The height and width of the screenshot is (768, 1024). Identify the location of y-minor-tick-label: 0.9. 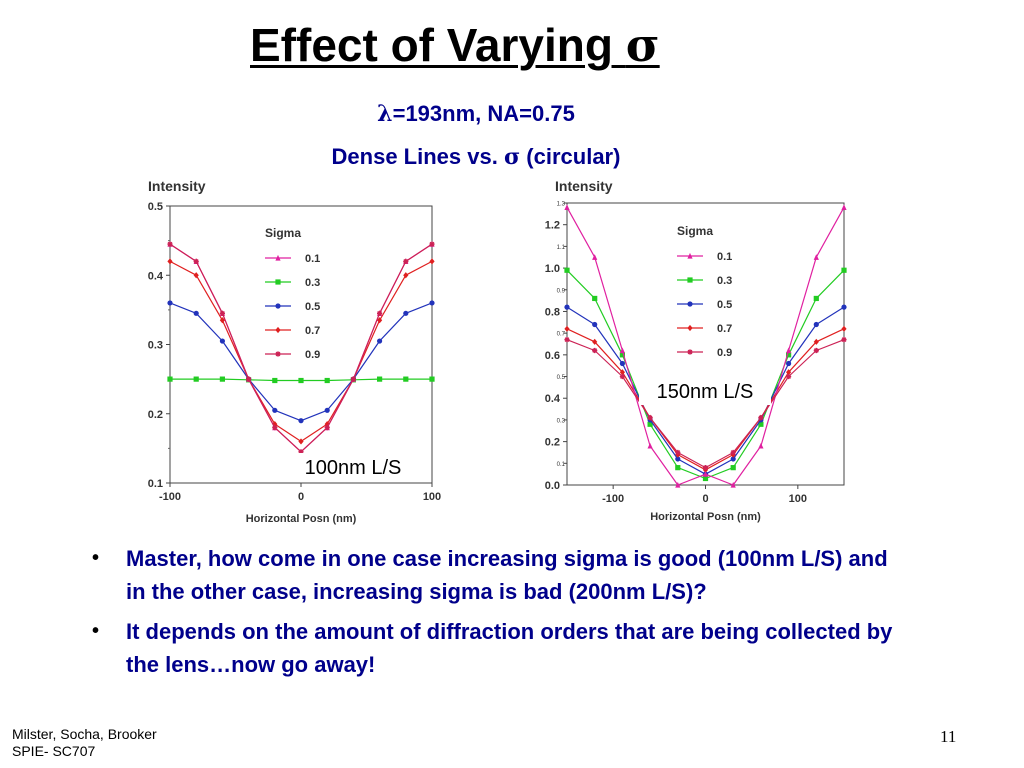
(561, 291).